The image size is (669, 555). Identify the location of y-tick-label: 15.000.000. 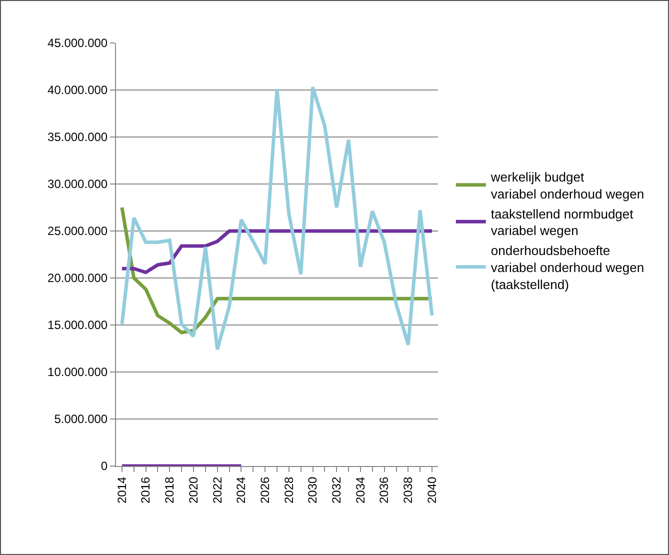
(78, 325).